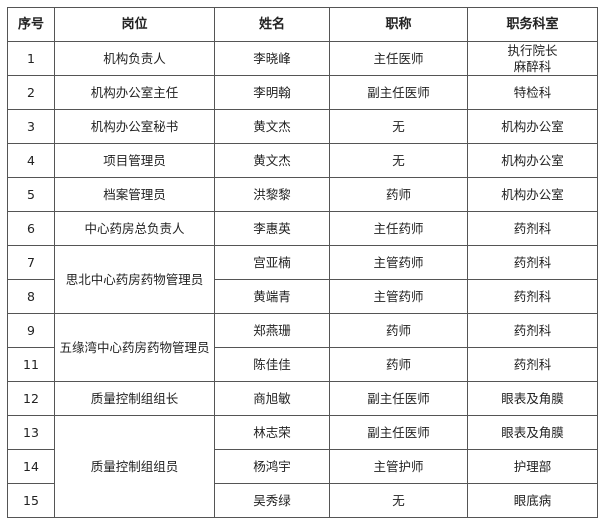  I want to click on cell-post: 机构办公室秘书, so click(134, 126).